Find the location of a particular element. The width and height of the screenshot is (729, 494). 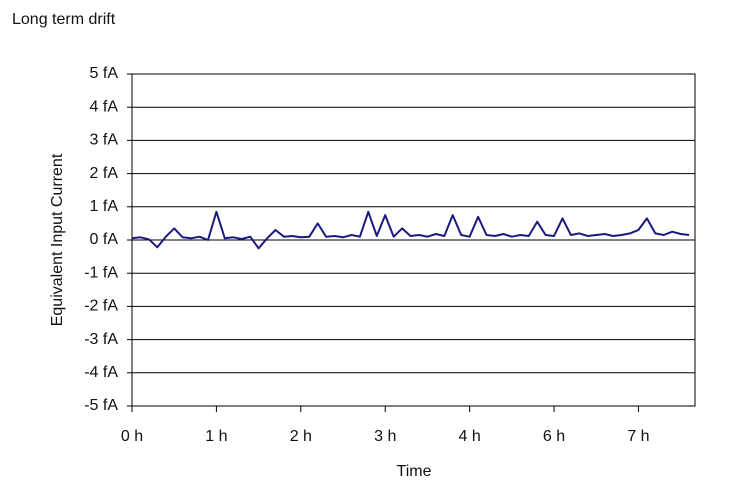

x-tick-label: 3 h is located at coordinates (385, 436).